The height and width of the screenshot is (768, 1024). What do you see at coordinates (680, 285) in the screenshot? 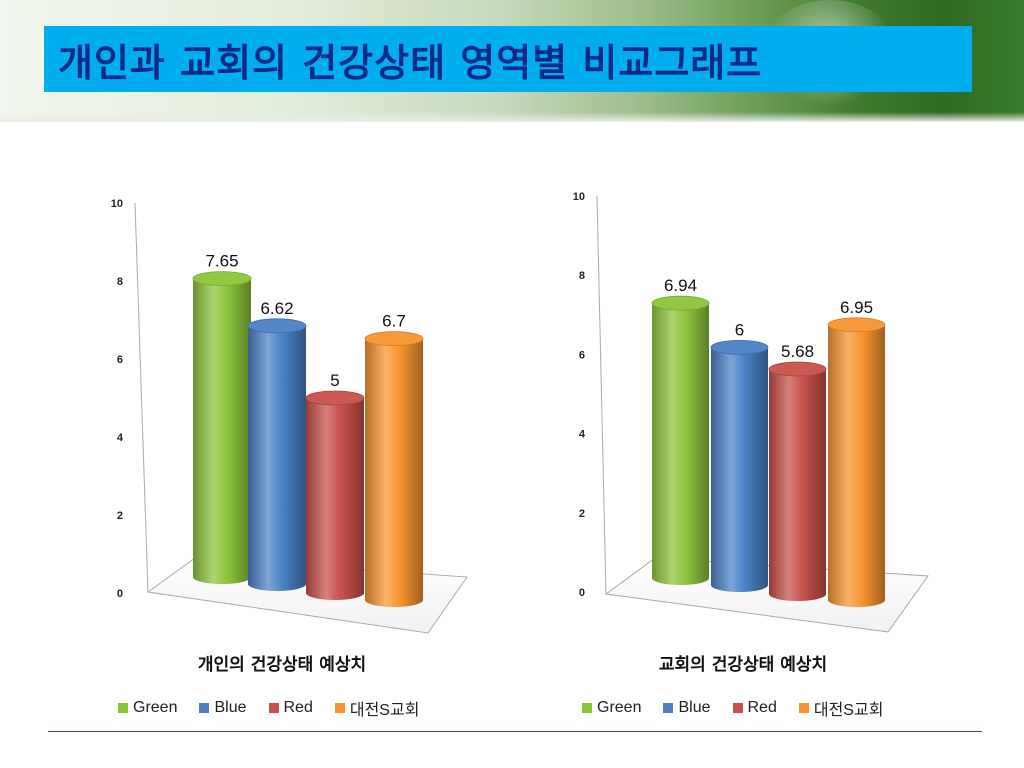
I see `data-label: 6.94` at bounding box center [680, 285].